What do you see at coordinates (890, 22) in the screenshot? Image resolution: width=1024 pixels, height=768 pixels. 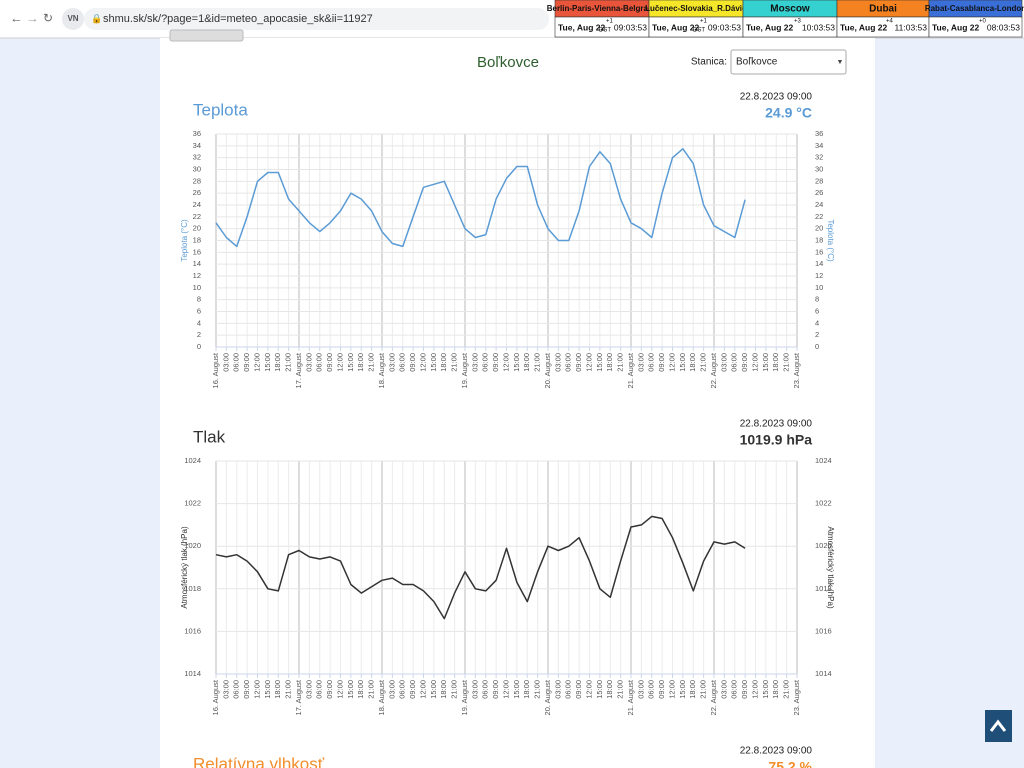 I see `clock-offset: +4` at bounding box center [890, 22].